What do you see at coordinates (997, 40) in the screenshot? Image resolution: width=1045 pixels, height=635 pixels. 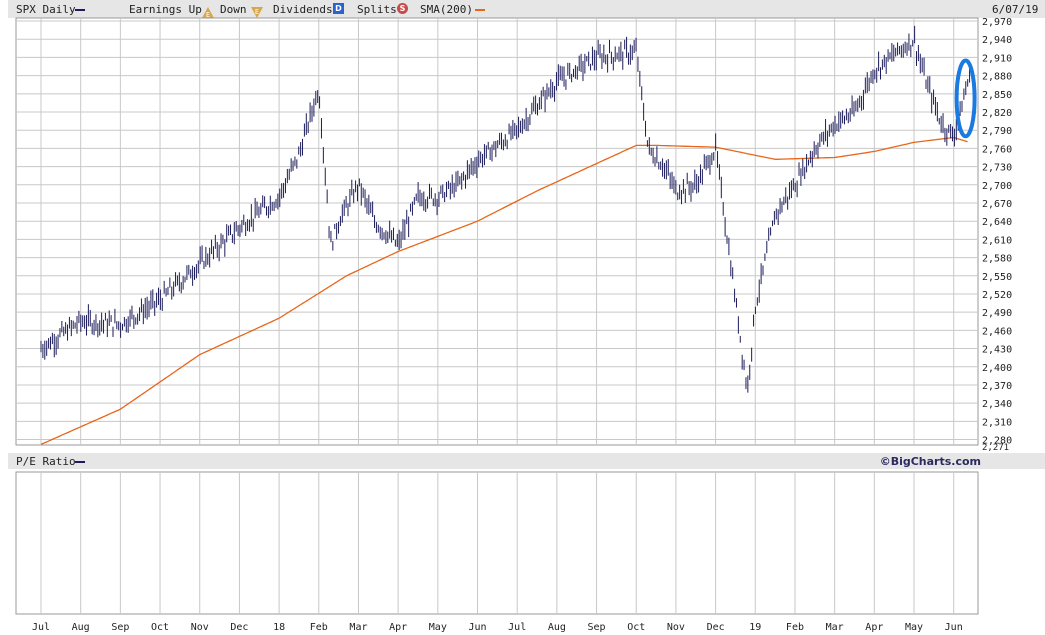 I see `y-tick-label: 2,940` at bounding box center [997, 40].